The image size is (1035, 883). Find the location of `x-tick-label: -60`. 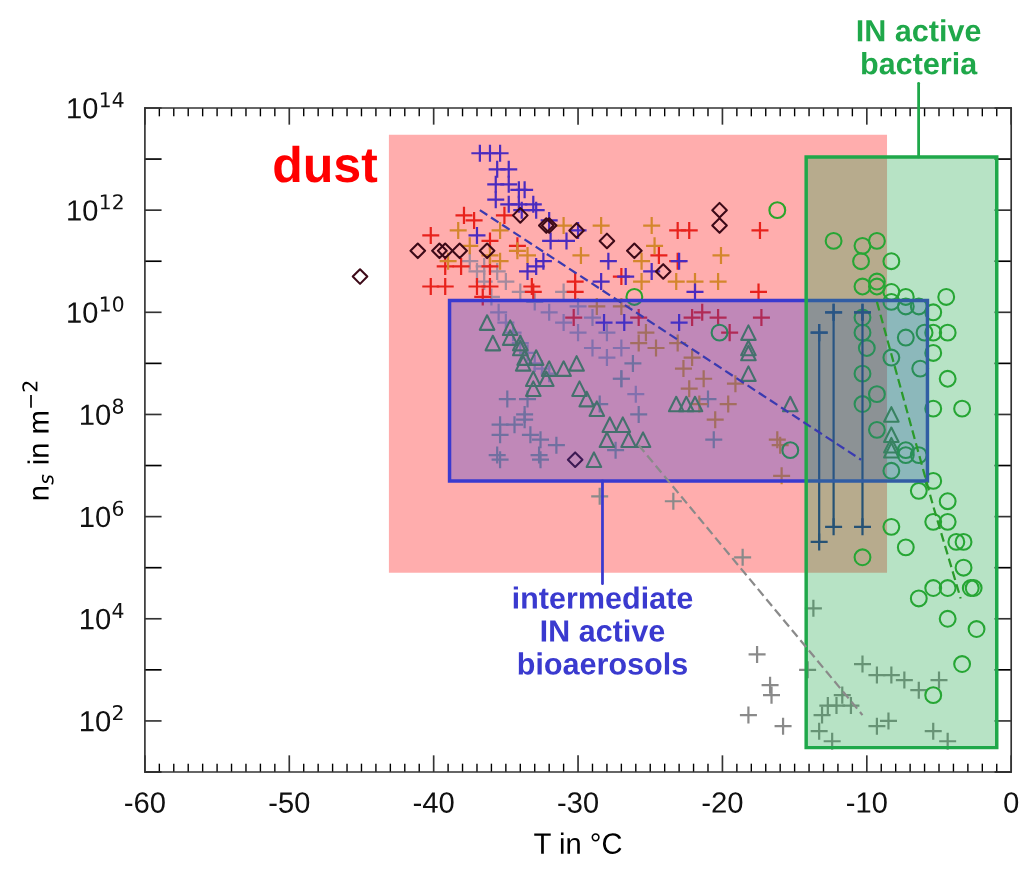

x-tick-label: -60 is located at coordinates (145, 802).